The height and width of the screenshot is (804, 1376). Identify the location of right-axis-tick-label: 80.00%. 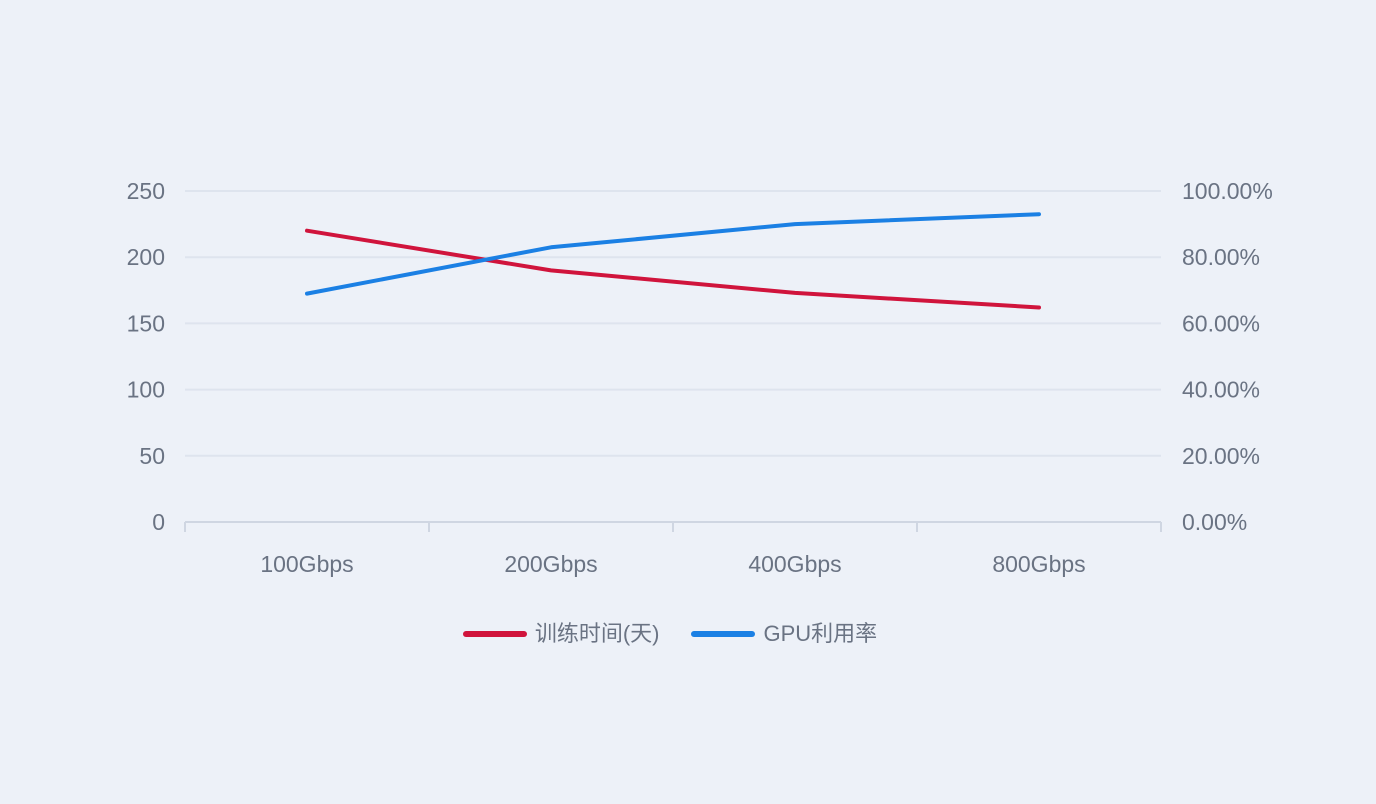
(1221, 257).